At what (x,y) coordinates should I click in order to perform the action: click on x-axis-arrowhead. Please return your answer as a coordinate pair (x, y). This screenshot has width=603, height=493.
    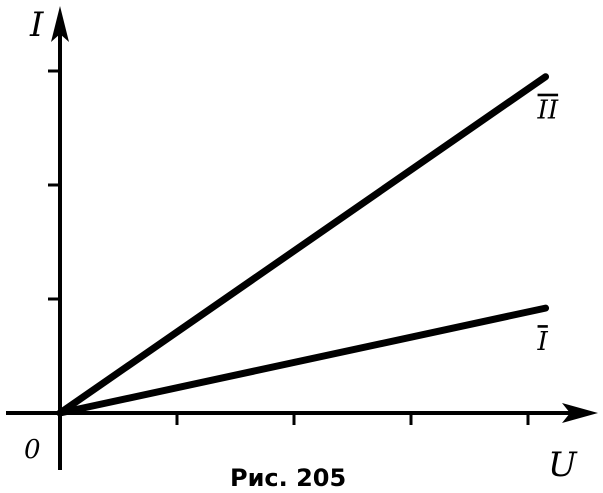
    Looking at the image, I should click on (580, 413).